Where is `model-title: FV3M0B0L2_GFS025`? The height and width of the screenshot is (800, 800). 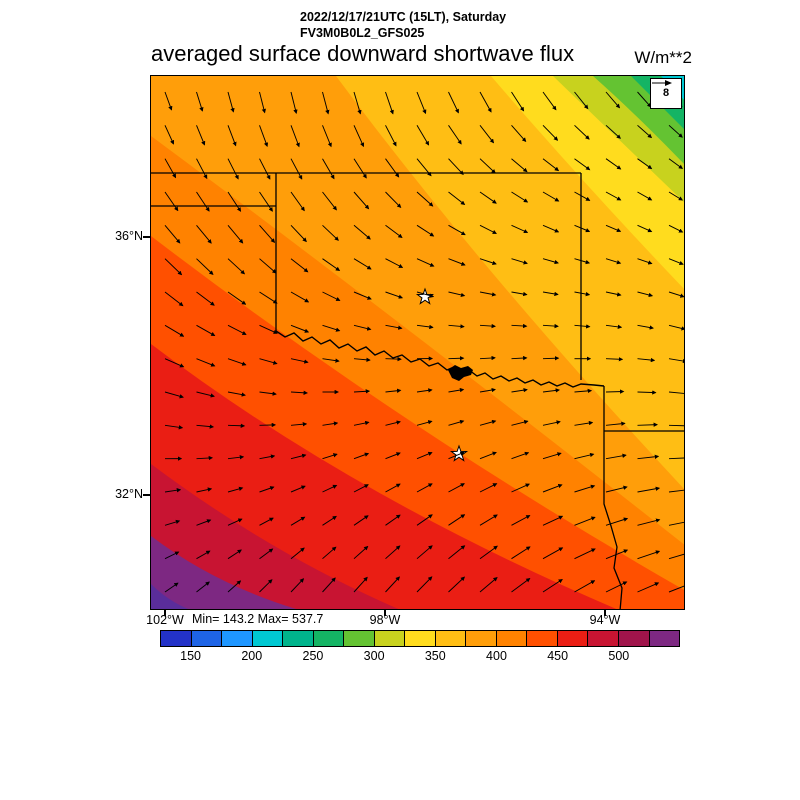
model-title: FV3M0B0L2_GFS025 is located at coordinates (362, 33).